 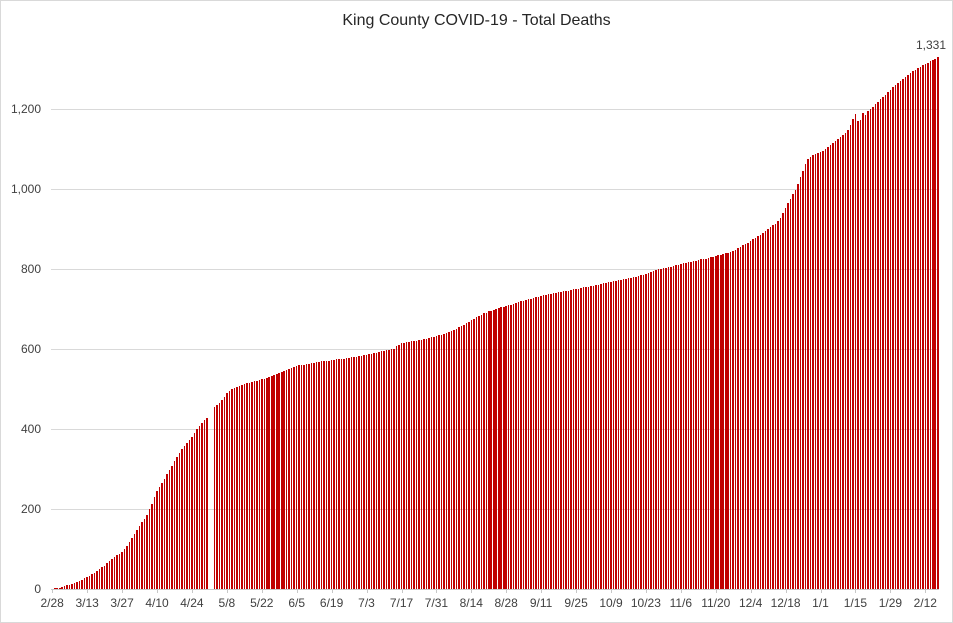 I want to click on chart-title: King County COVID-19 - Total Deaths, so click(x=476, y=20).